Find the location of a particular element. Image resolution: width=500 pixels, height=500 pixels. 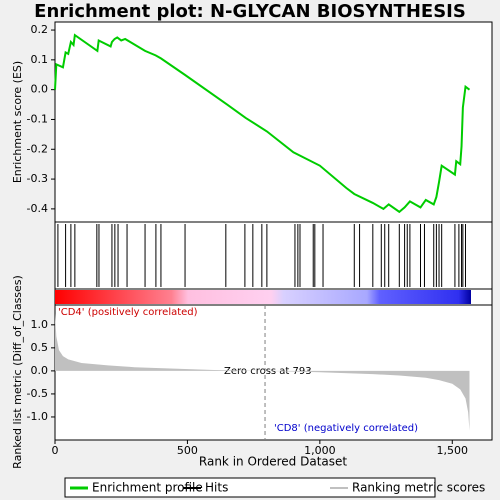

colorbar is located at coordinates (263, 297).